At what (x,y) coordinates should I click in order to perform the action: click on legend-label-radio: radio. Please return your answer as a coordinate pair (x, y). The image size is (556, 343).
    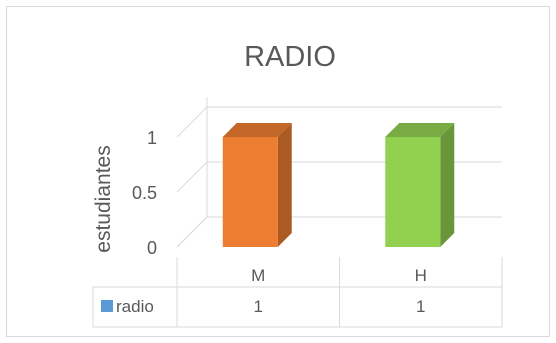
    Looking at the image, I should click on (135, 306).